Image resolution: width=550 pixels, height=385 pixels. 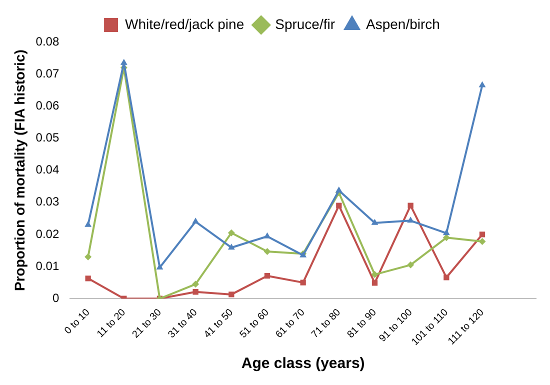 What do you see at coordinates (147, 323) in the screenshot?
I see `x-tick-label: 21 to 30` at bounding box center [147, 323].